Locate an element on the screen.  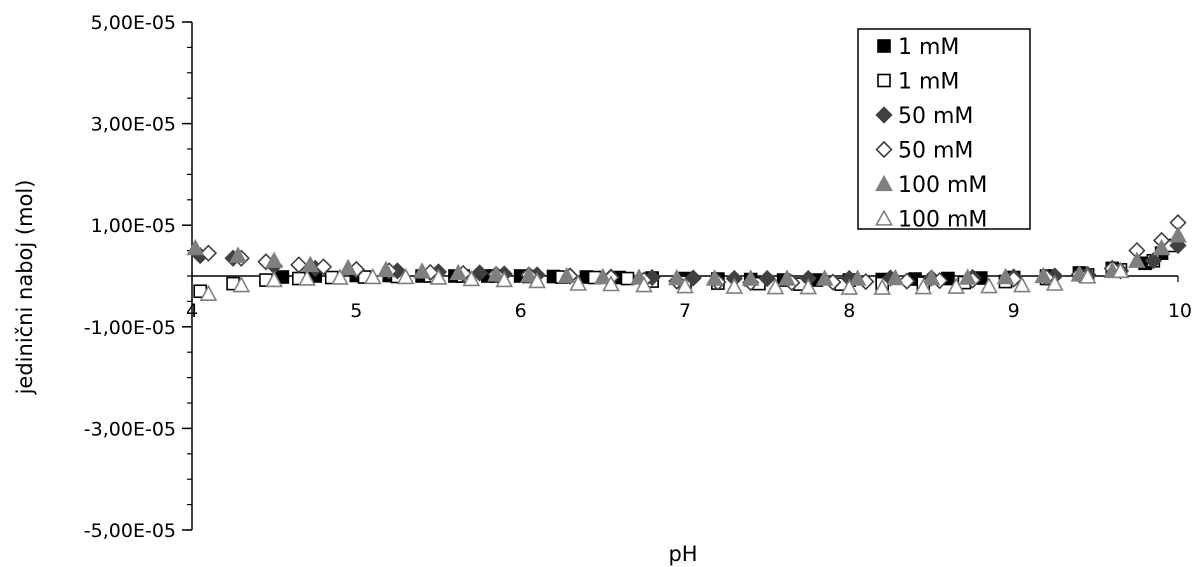
x-tick-label: 10 is located at coordinates (1180, 311).